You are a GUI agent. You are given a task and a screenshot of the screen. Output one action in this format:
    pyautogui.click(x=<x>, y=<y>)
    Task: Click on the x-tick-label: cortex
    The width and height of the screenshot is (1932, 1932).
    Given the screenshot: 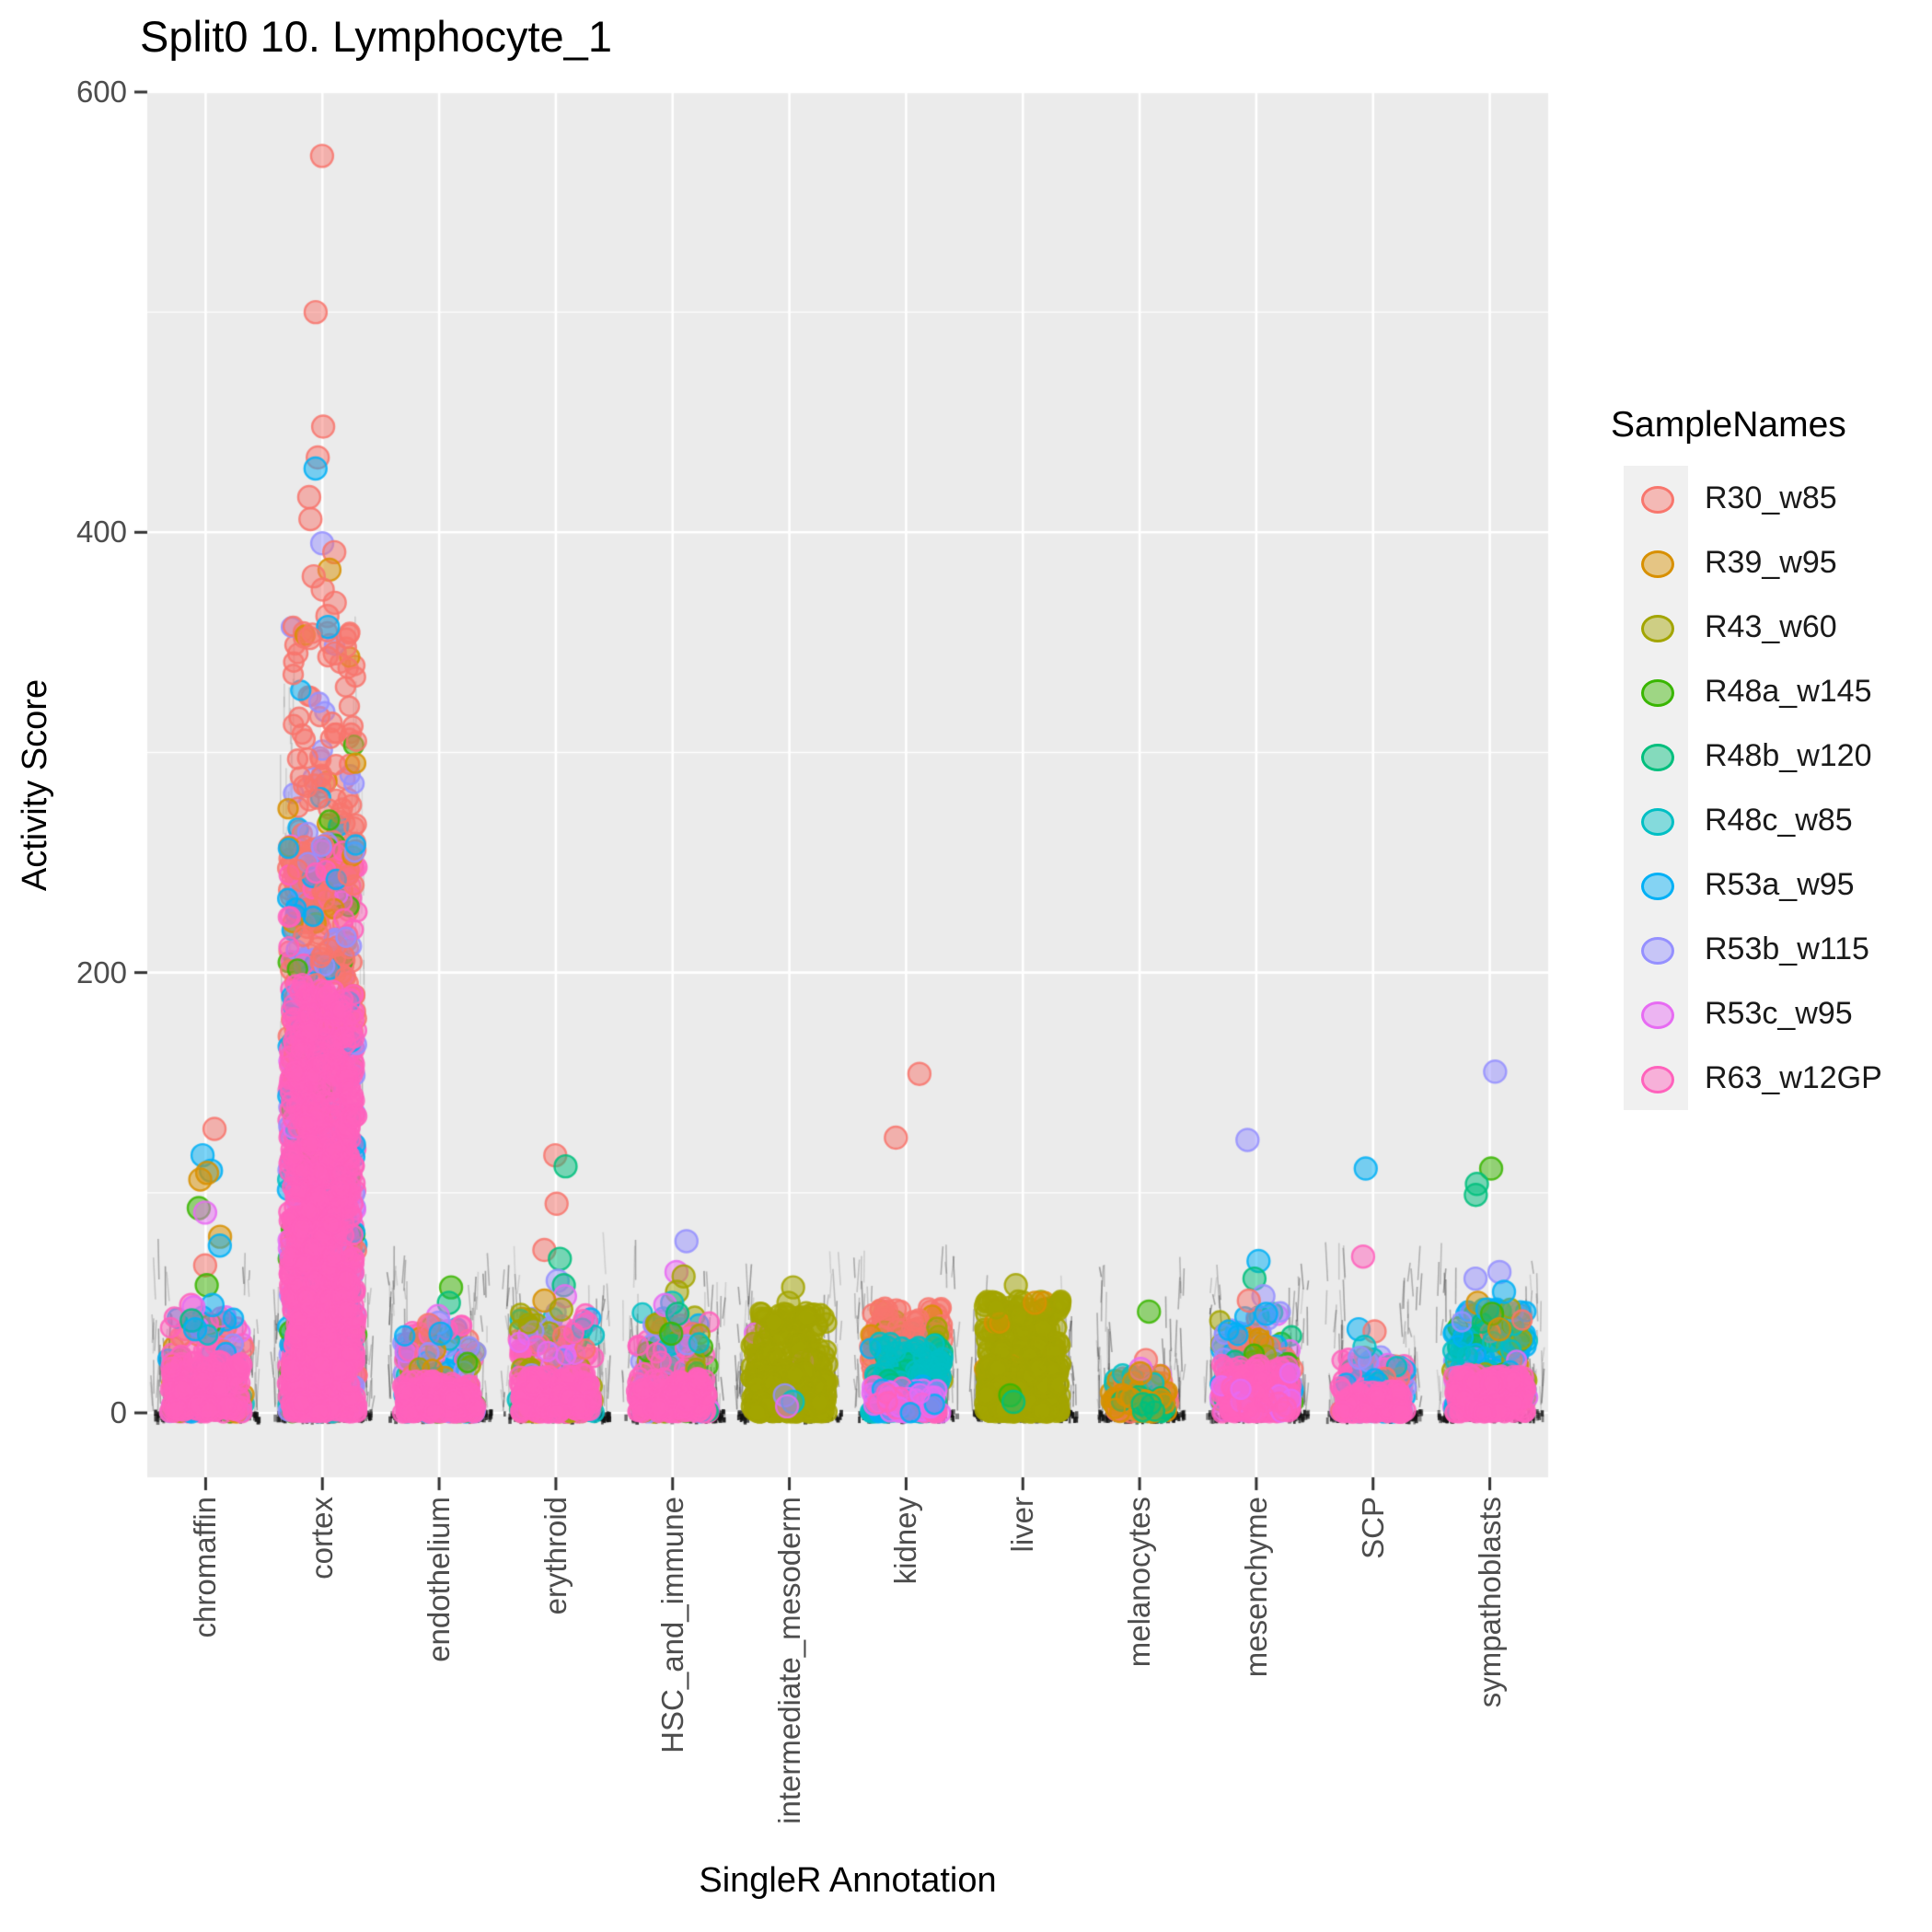 What is the action you would take?
    pyautogui.click(x=323, y=1538)
    